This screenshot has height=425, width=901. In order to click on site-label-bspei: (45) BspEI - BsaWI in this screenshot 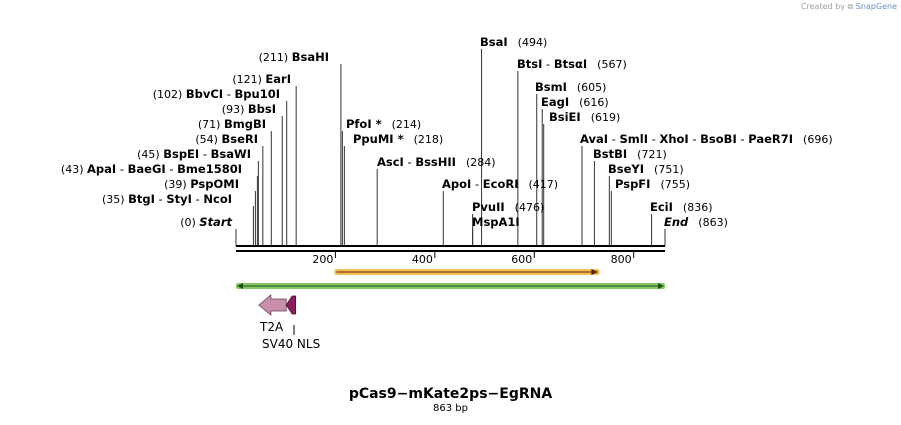, I will do `click(194, 154)`.